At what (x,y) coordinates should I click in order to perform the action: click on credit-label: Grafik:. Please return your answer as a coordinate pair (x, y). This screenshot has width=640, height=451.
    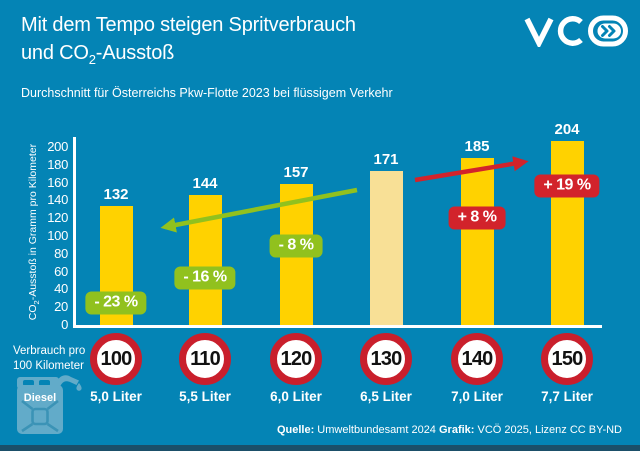
    Looking at the image, I should click on (456, 430).